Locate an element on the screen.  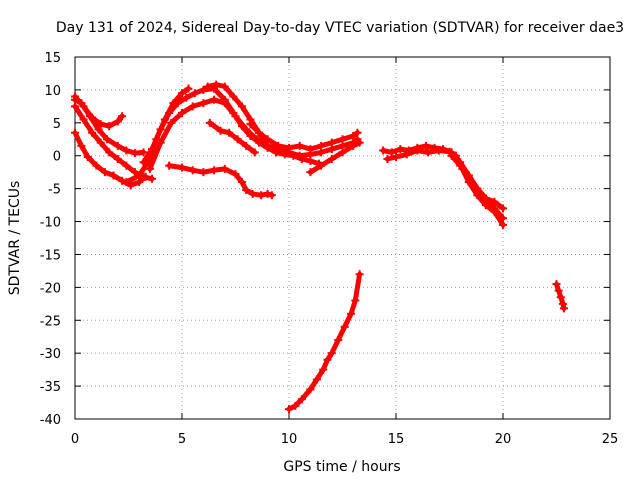
y-tick-label: -10 is located at coordinates (50, 223).